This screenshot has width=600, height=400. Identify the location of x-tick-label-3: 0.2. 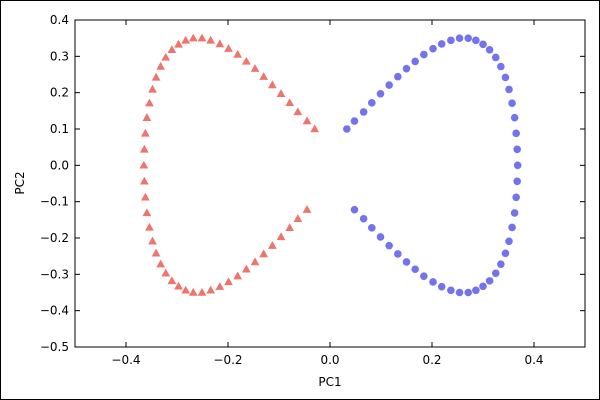
(431, 360).